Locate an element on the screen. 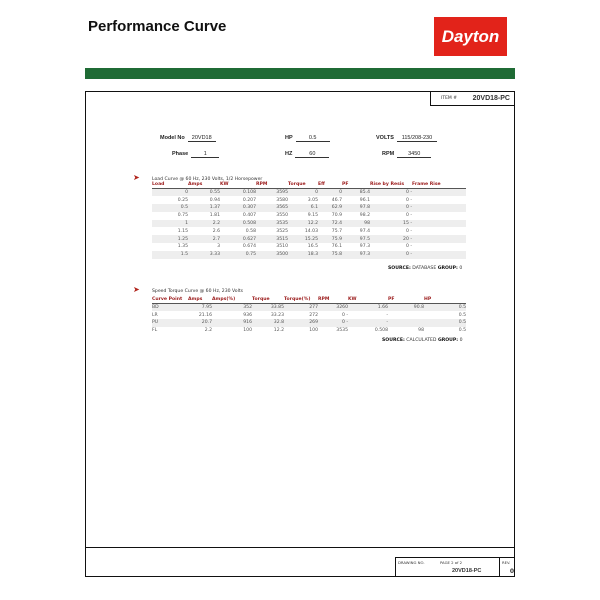  table-cell: 0.25 is located at coordinates (182, 200).